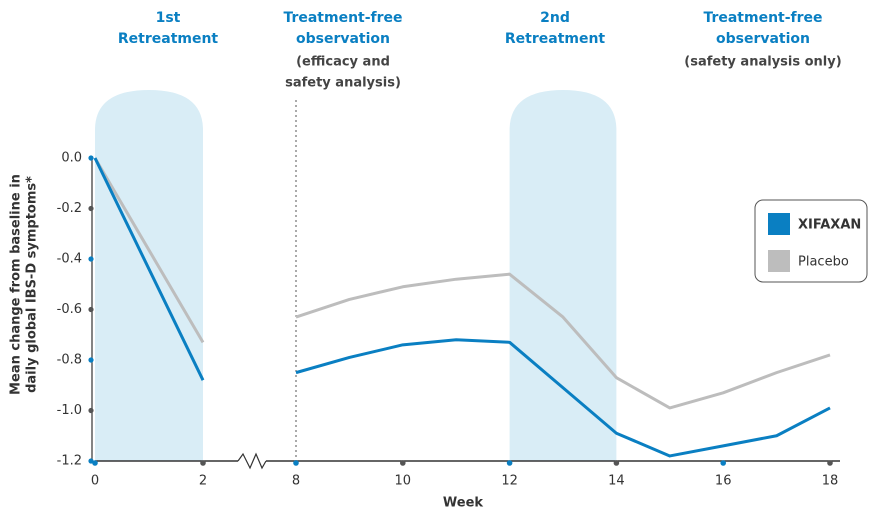 This screenshot has height=513, width=881. Describe the element at coordinates (343, 83) in the screenshot. I see `phase-note: safety analysis)` at that location.